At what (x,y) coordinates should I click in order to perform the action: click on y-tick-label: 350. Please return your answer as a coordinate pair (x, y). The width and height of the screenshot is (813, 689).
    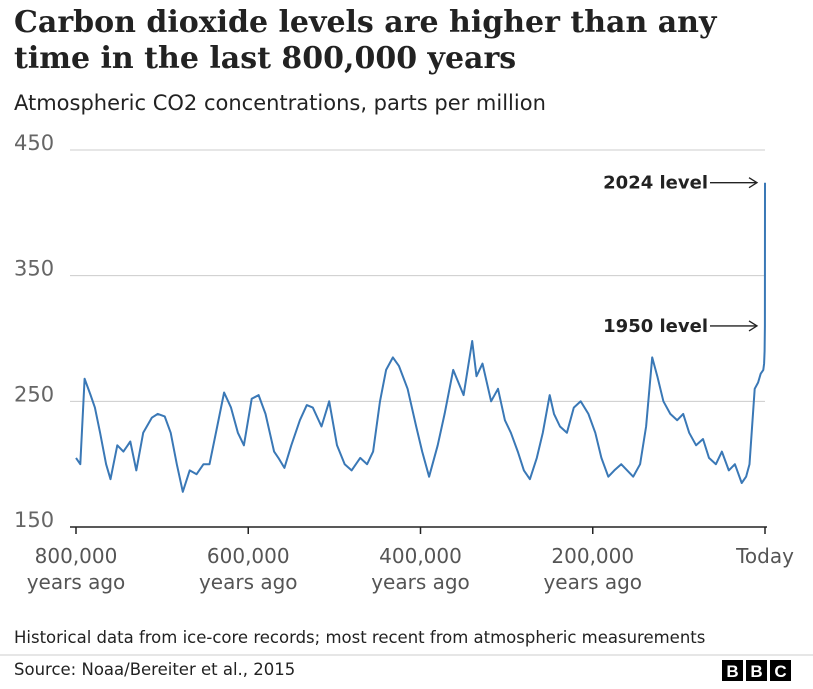
    Looking at the image, I should click on (34, 269).